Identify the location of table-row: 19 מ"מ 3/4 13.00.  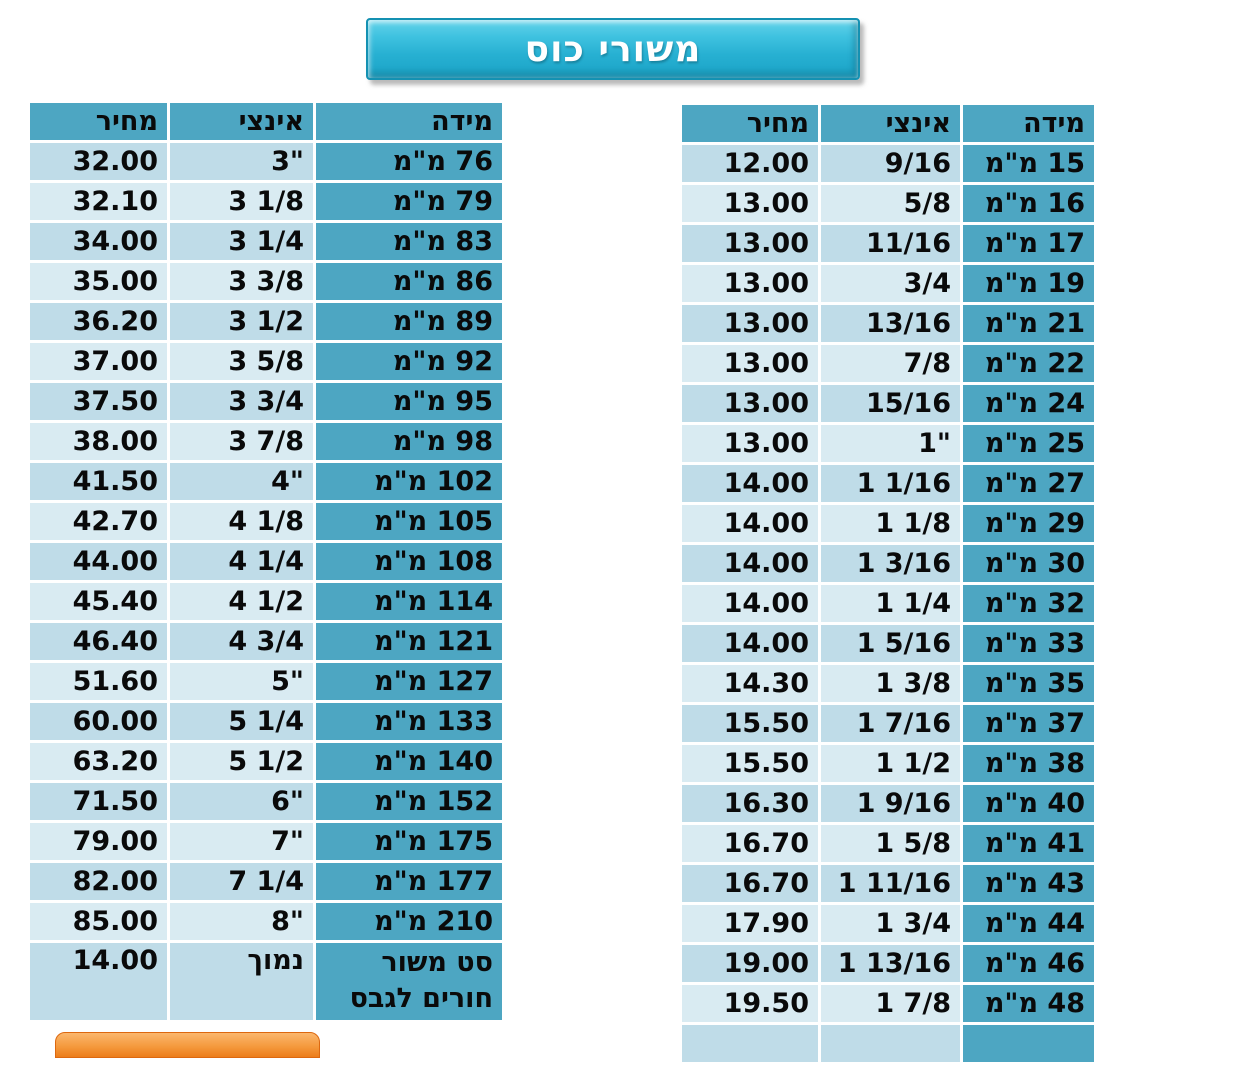
(888, 283).